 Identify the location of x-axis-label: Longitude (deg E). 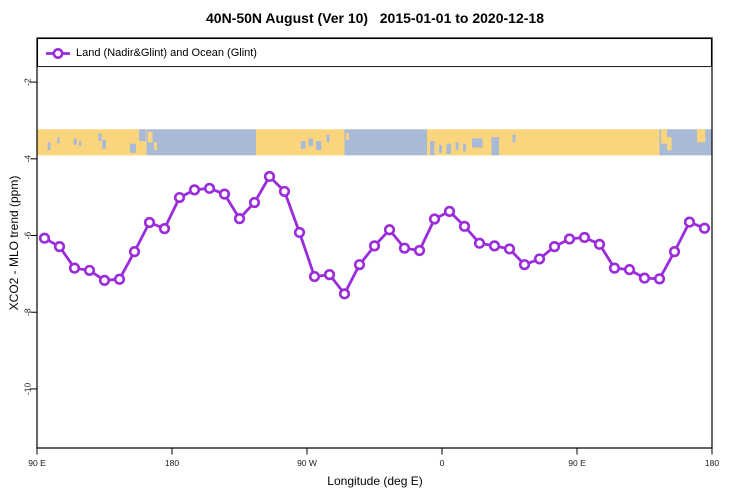
(375, 481).